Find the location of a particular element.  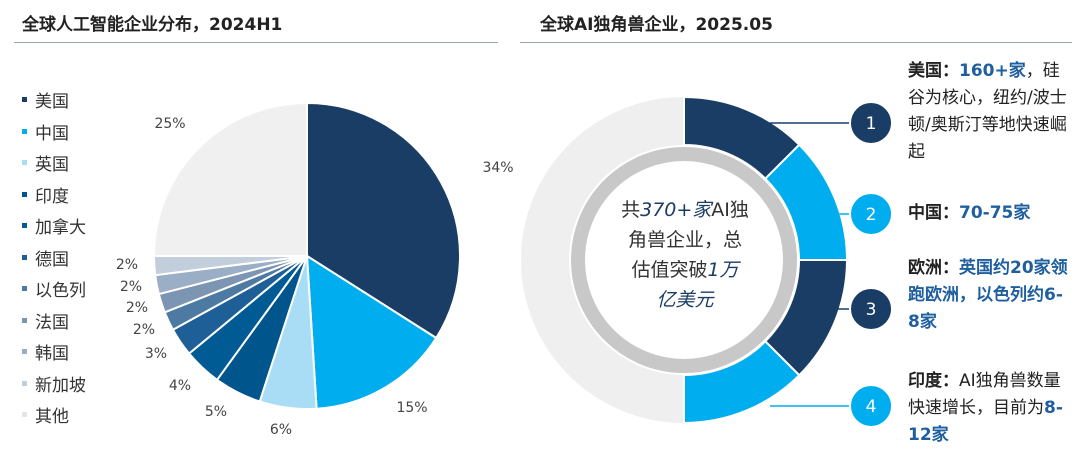

legend-item: 中国 is located at coordinates (54, 132).